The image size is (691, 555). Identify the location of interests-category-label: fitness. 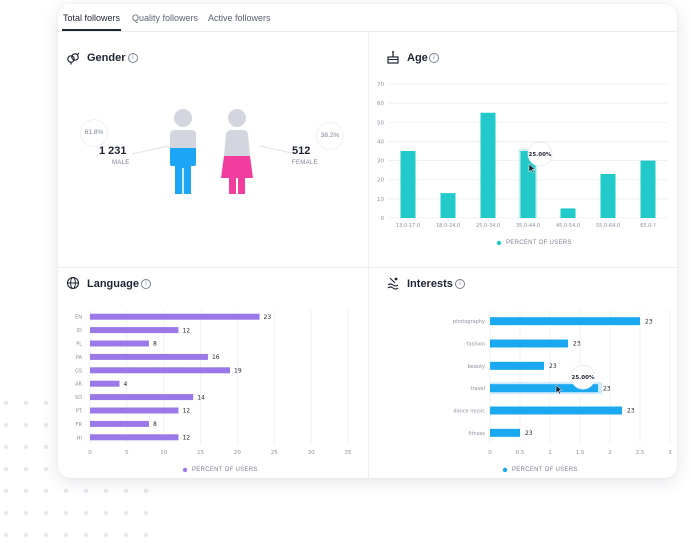
(476, 434).